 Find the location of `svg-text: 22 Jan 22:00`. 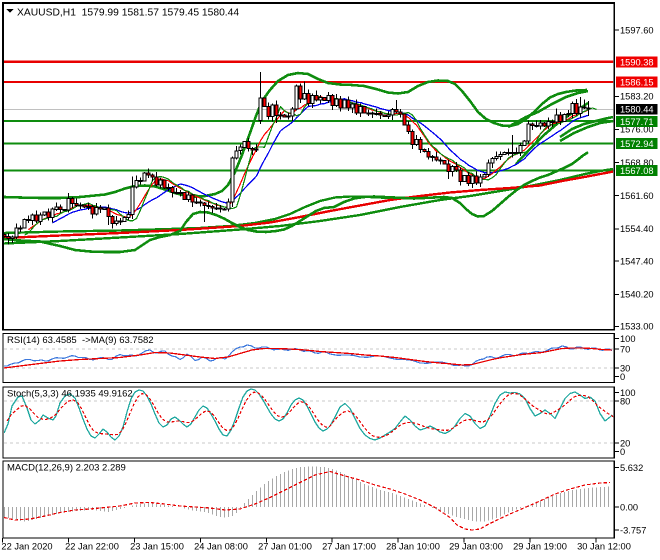

svg-text: 22 Jan 22:00 is located at coordinates (92, 547).